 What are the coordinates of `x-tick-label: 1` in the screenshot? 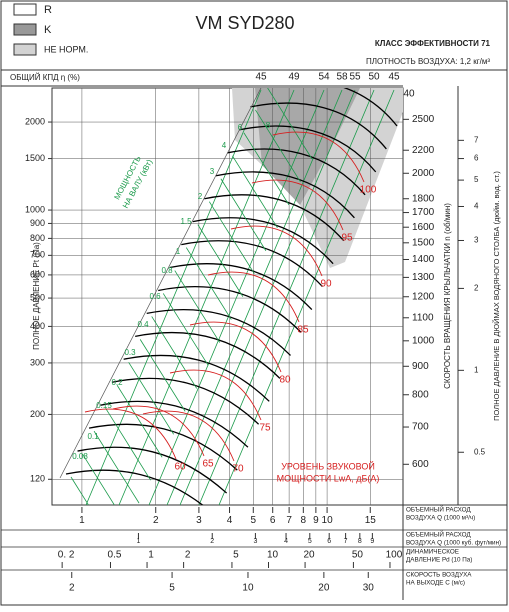 It's located at (138, 541).